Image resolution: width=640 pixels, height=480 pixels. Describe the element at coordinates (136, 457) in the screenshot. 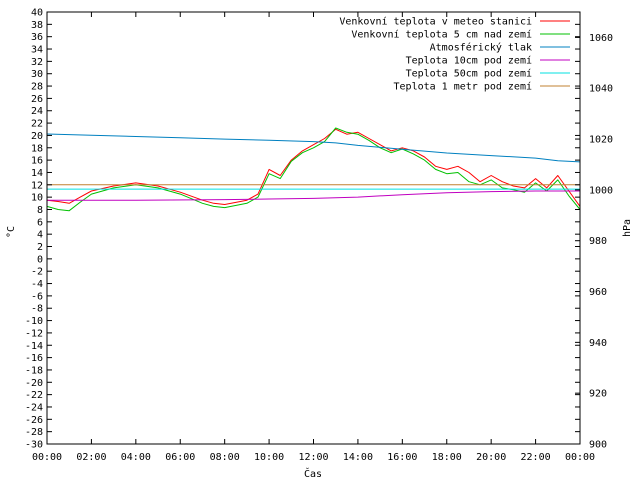

I see `x-tick-label: 04:00` at that location.